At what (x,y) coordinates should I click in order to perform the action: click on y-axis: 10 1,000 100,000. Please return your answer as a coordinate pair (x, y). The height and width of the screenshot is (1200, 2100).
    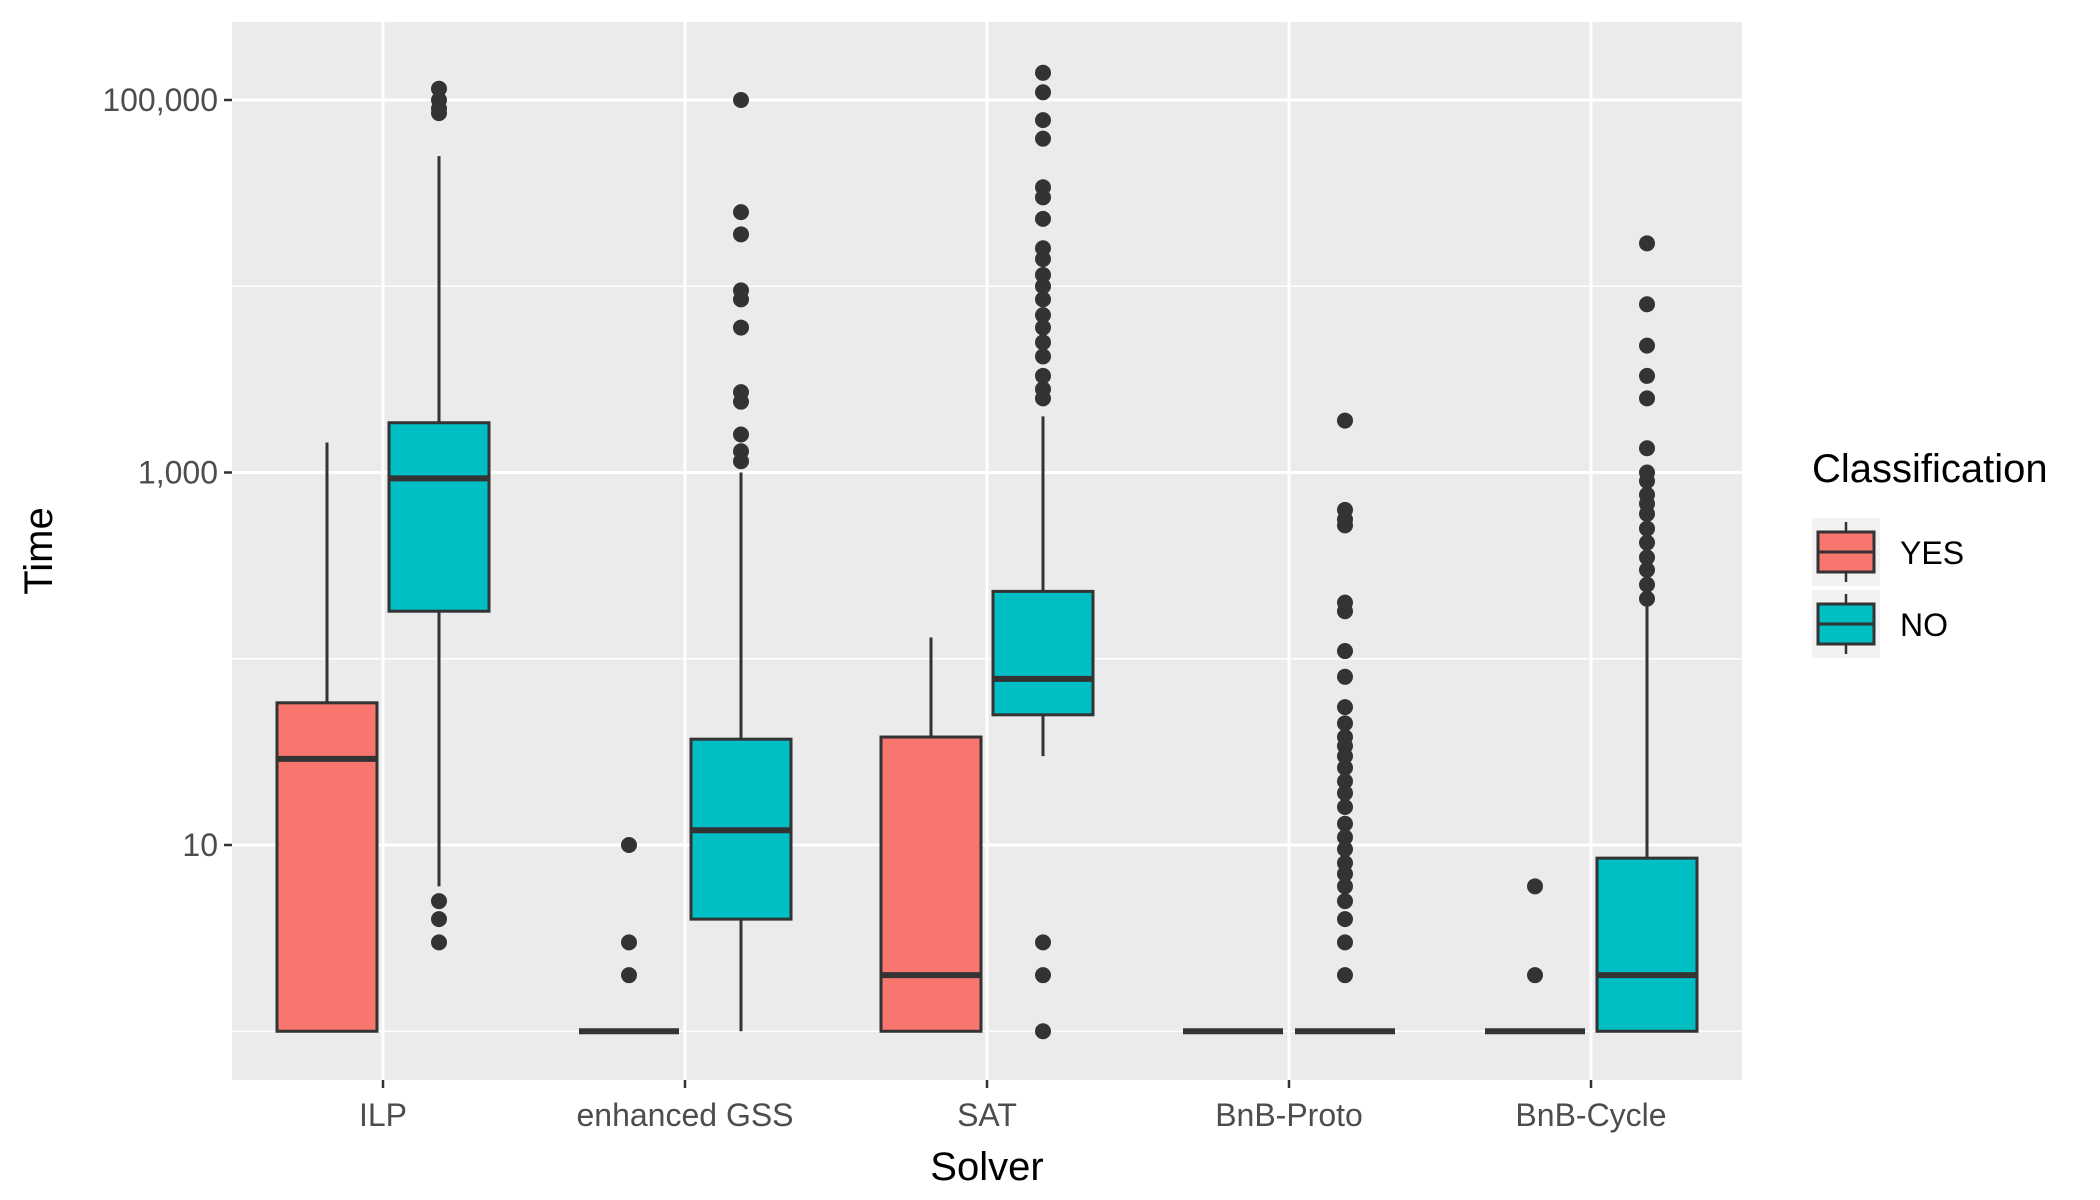
    Looking at the image, I should click on (167, 472).